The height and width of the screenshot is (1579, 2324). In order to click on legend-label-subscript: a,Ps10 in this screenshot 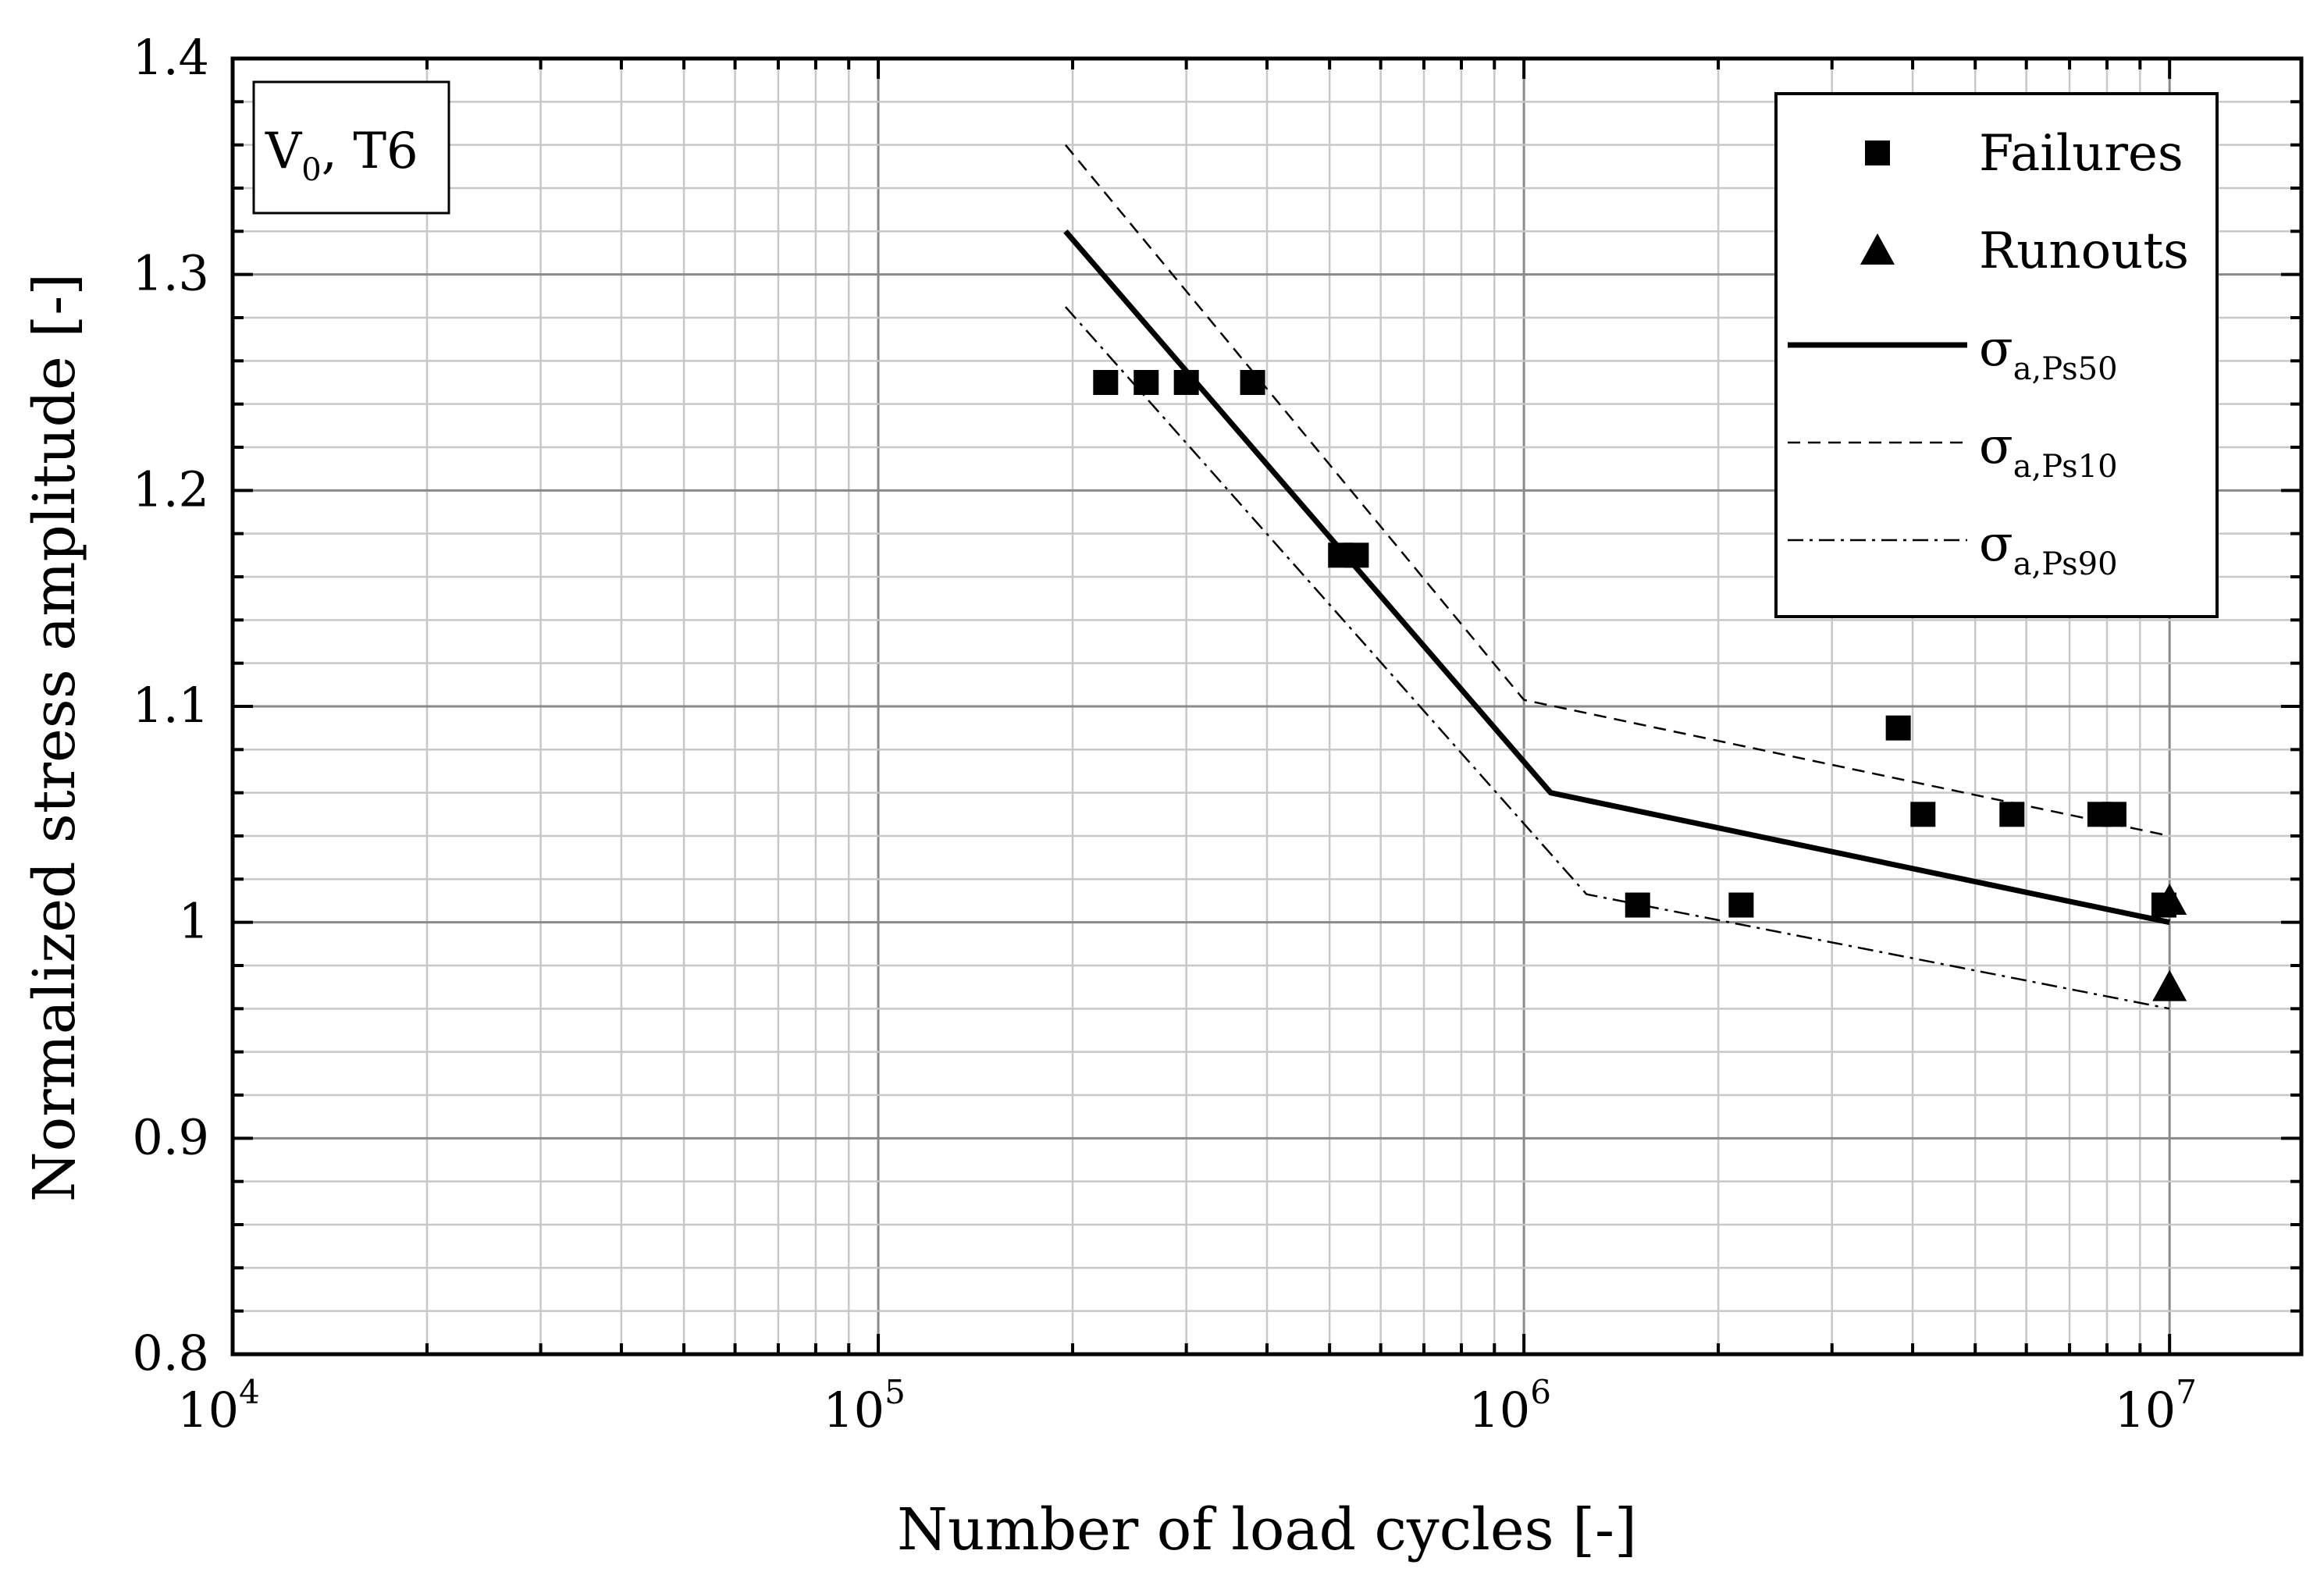, I will do `click(2065, 467)`.